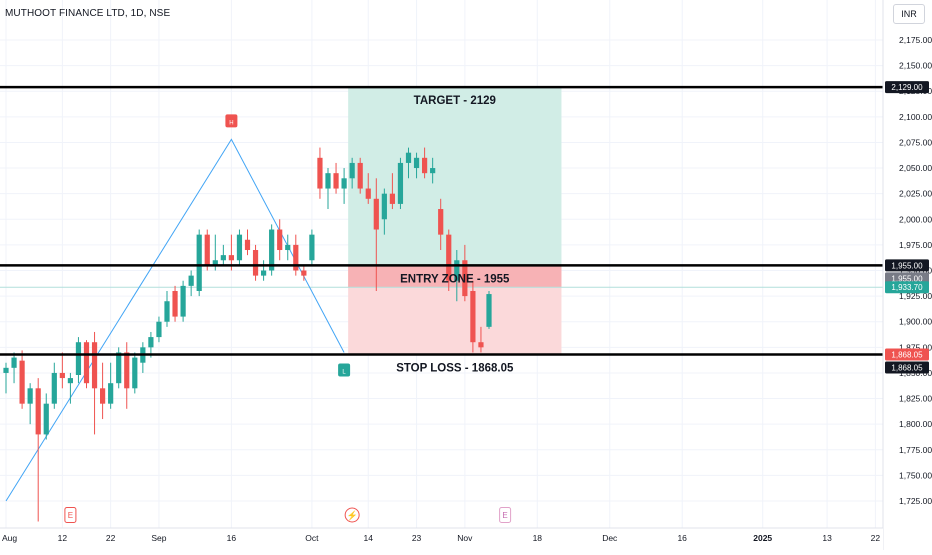  I want to click on time-axis-bg, so click(441, 539).